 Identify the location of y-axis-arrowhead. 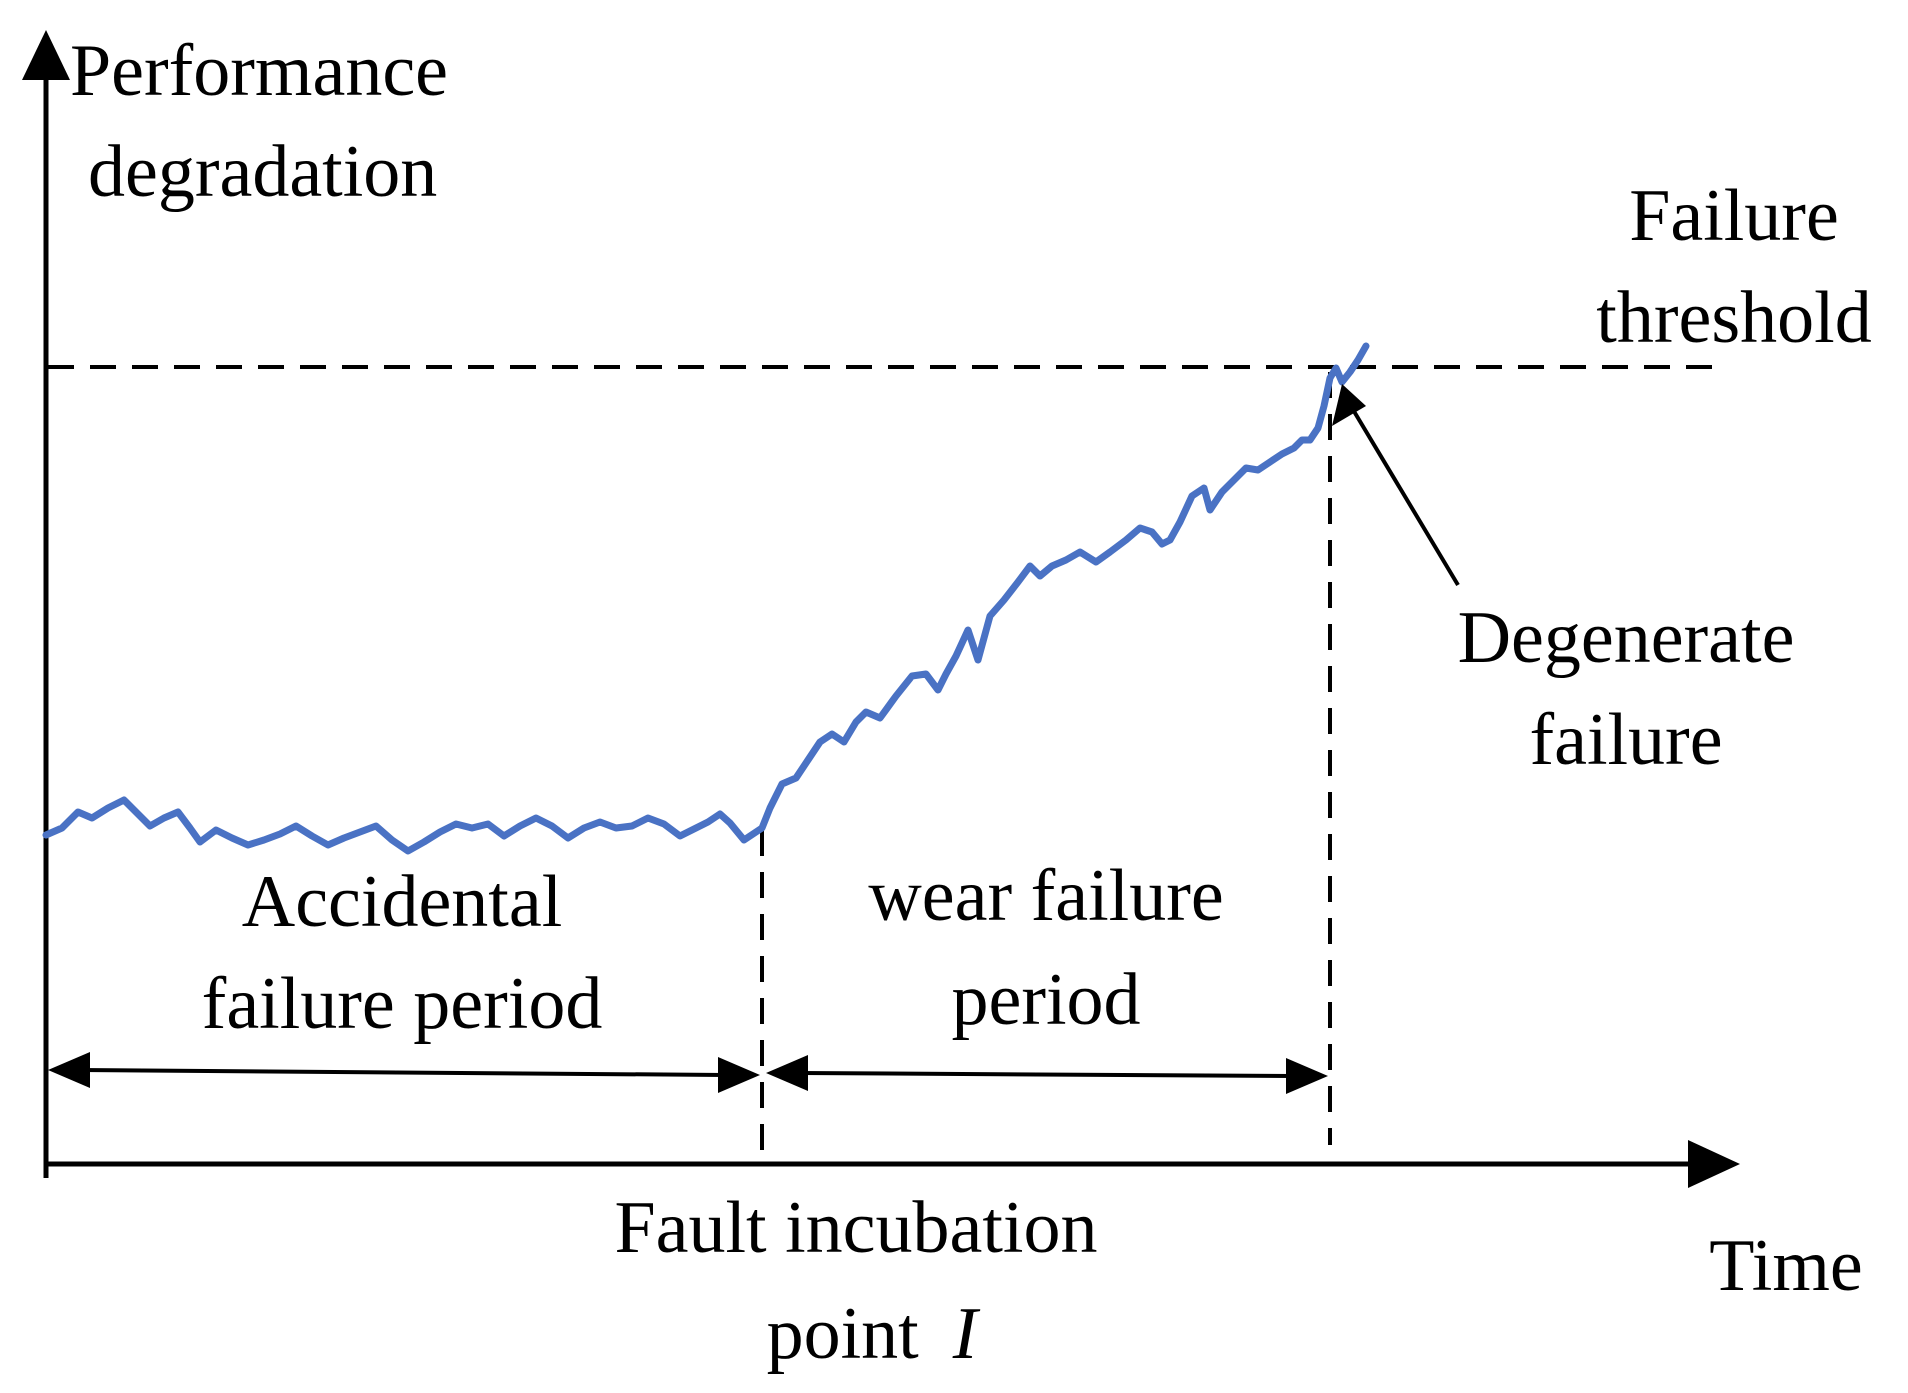
(46, 55).